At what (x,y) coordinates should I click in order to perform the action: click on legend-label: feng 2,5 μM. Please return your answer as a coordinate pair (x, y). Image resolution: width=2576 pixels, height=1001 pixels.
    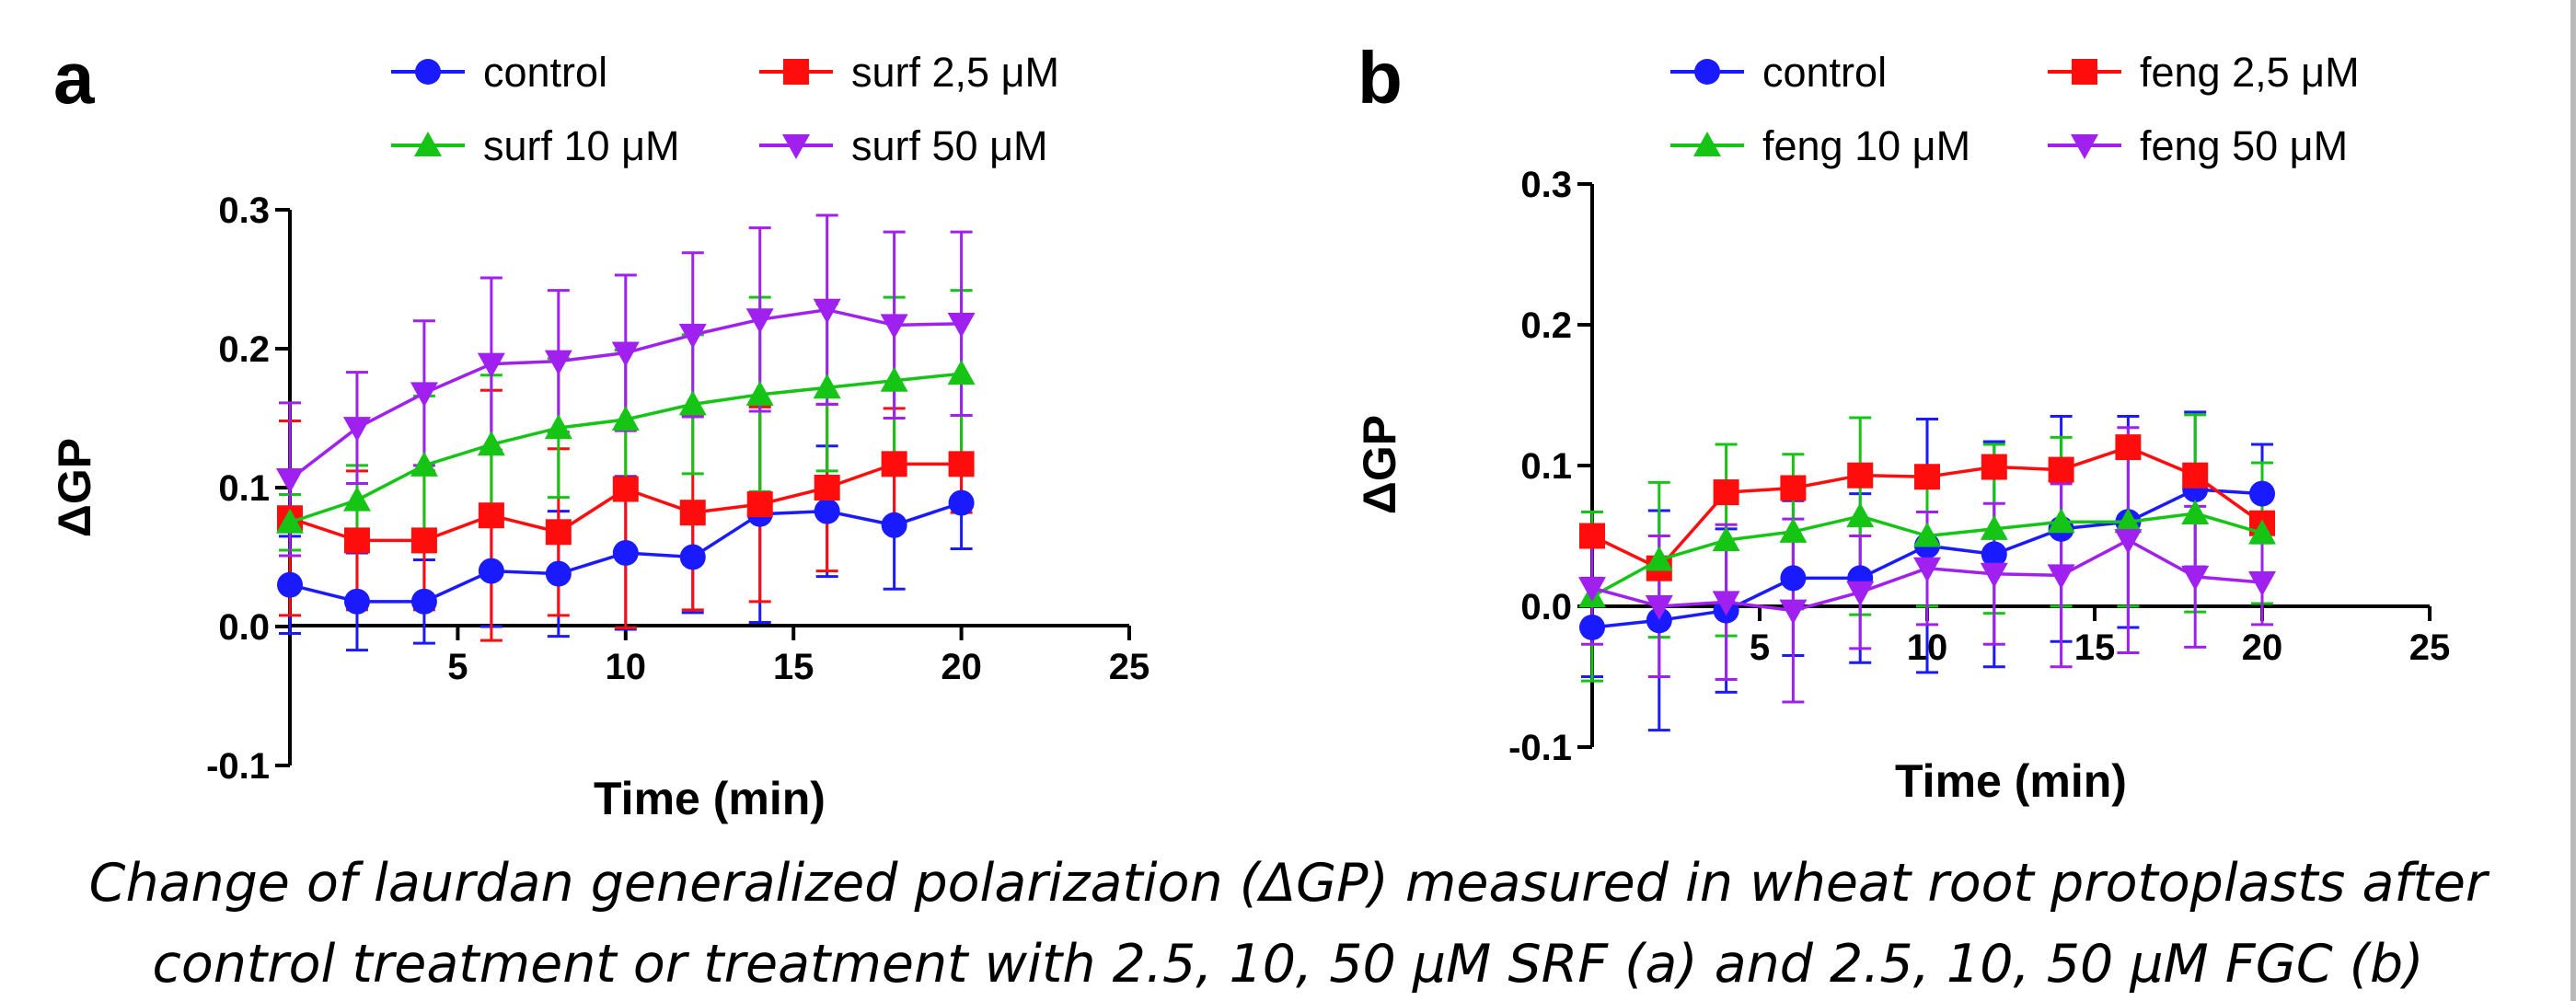
    Looking at the image, I should click on (2250, 72).